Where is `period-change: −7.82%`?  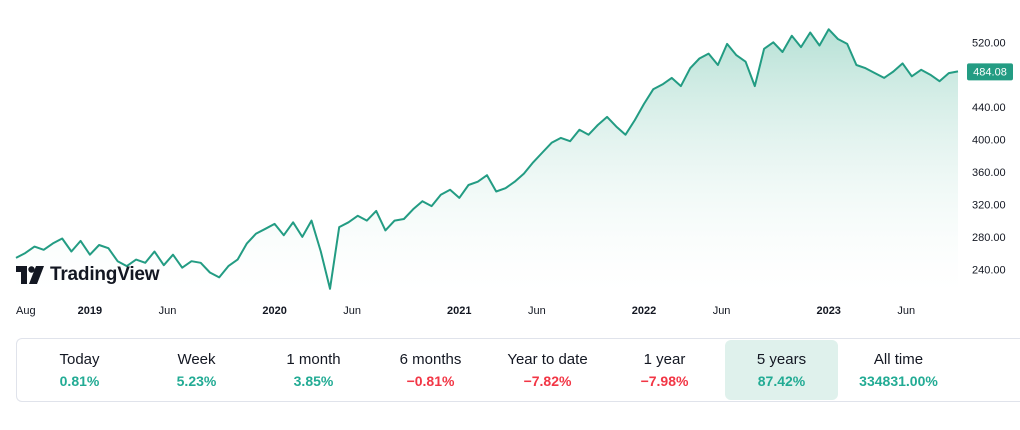 period-change: −7.82% is located at coordinates (547, 381).